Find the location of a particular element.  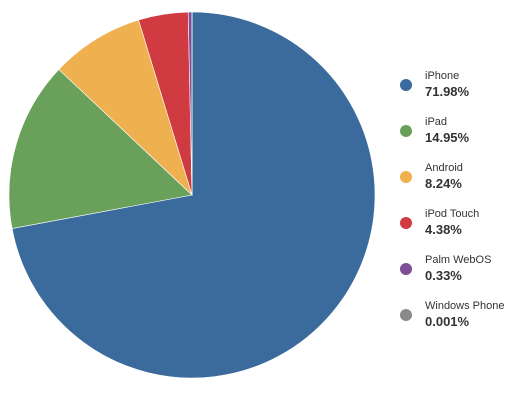

legend-label: Palm WebOS is located at coordinates (458, 260).